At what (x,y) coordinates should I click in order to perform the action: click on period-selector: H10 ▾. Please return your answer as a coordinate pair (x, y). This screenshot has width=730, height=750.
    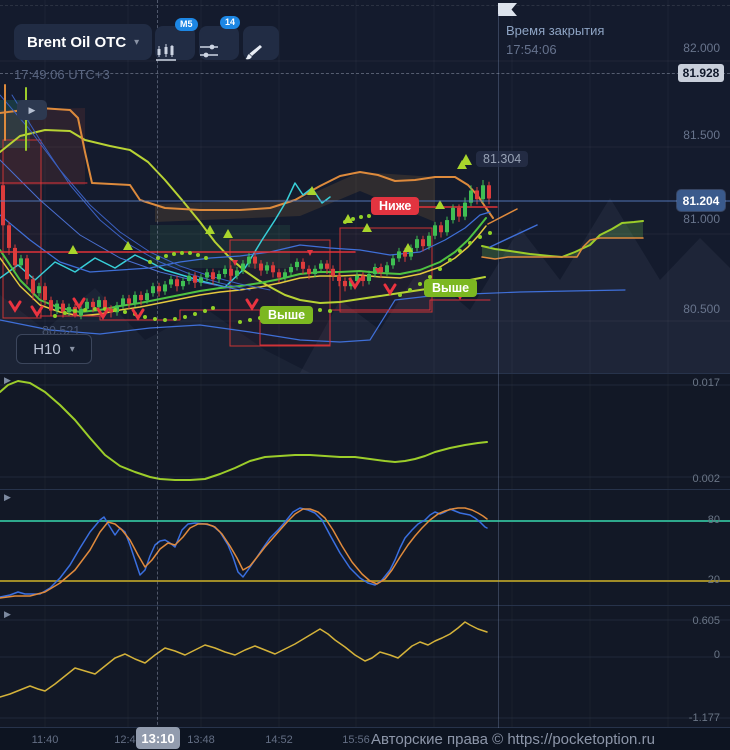
    Looking at the image, I should click on (54, 349).